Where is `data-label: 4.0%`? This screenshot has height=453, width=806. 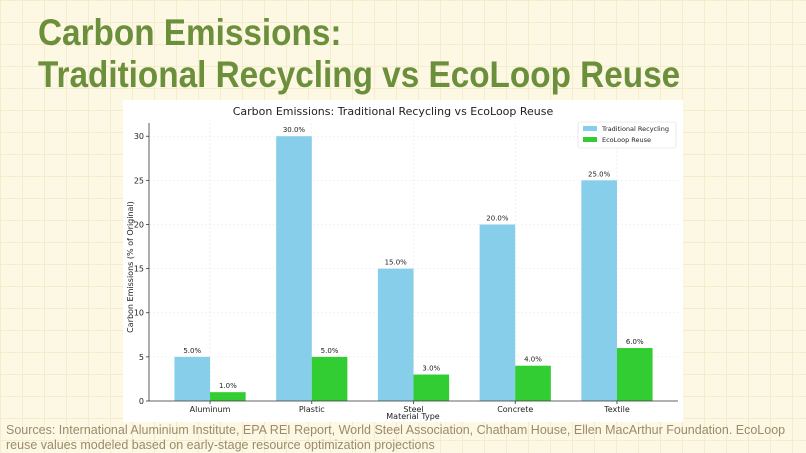 data-label: 4.0% is located at coordinates (533, 360).